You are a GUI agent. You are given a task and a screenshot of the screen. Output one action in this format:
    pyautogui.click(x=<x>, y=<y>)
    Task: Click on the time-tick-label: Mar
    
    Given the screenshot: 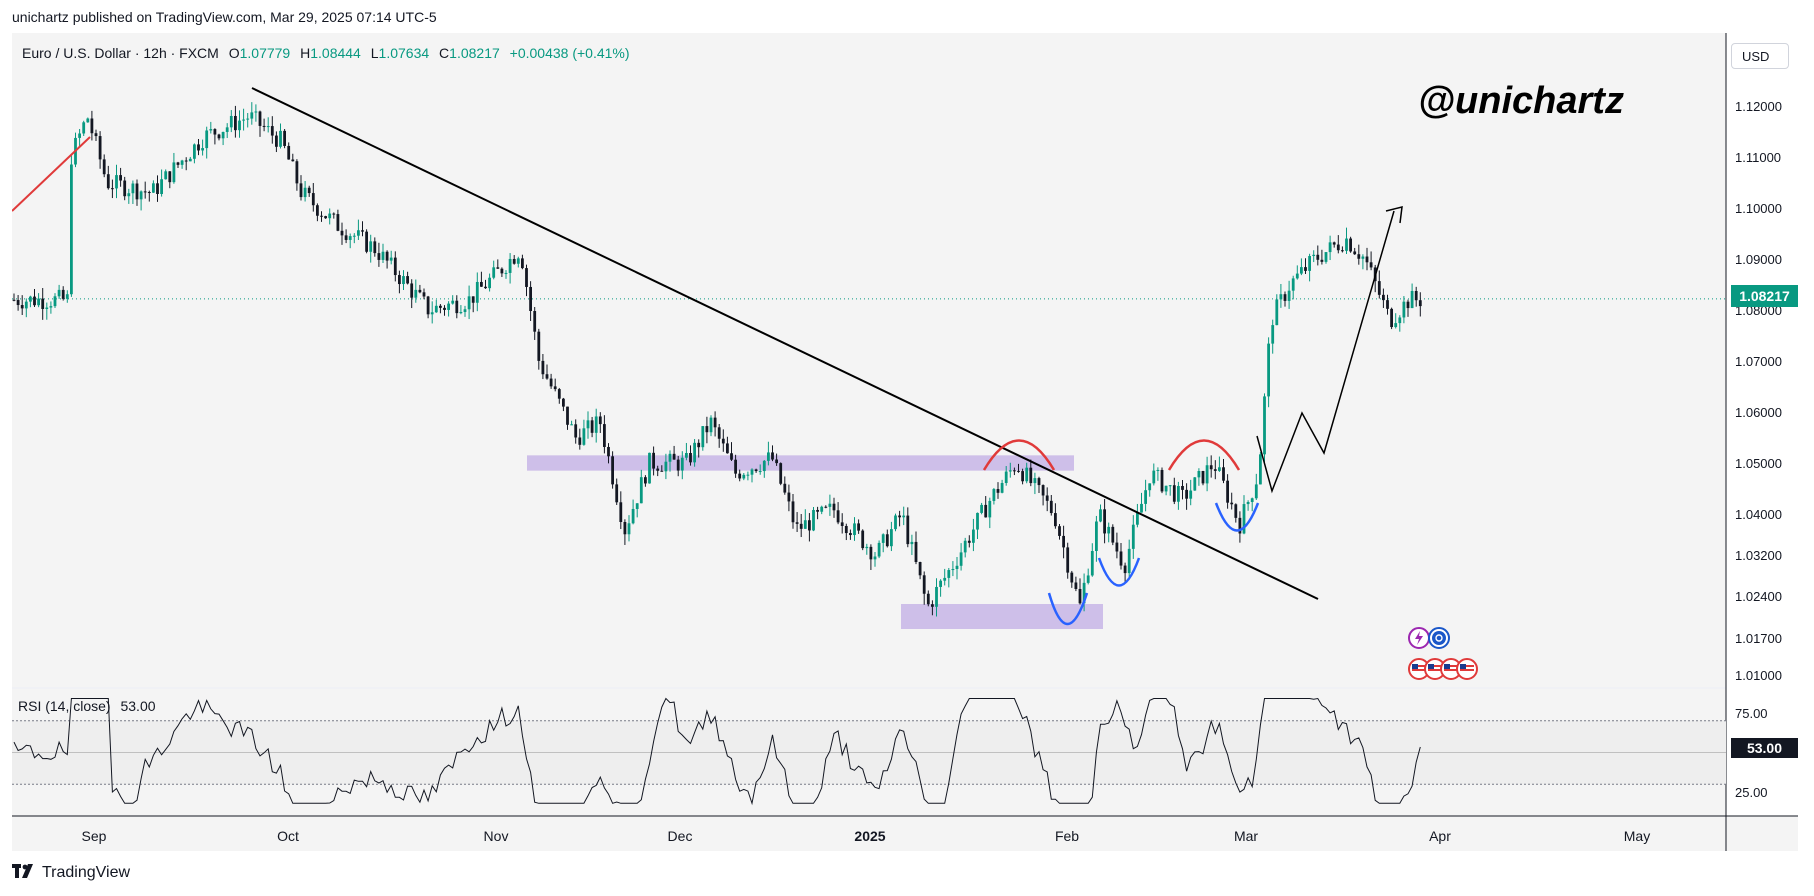 What is the action you would take?
    pyautogui.click(x=1246, y=836)
    